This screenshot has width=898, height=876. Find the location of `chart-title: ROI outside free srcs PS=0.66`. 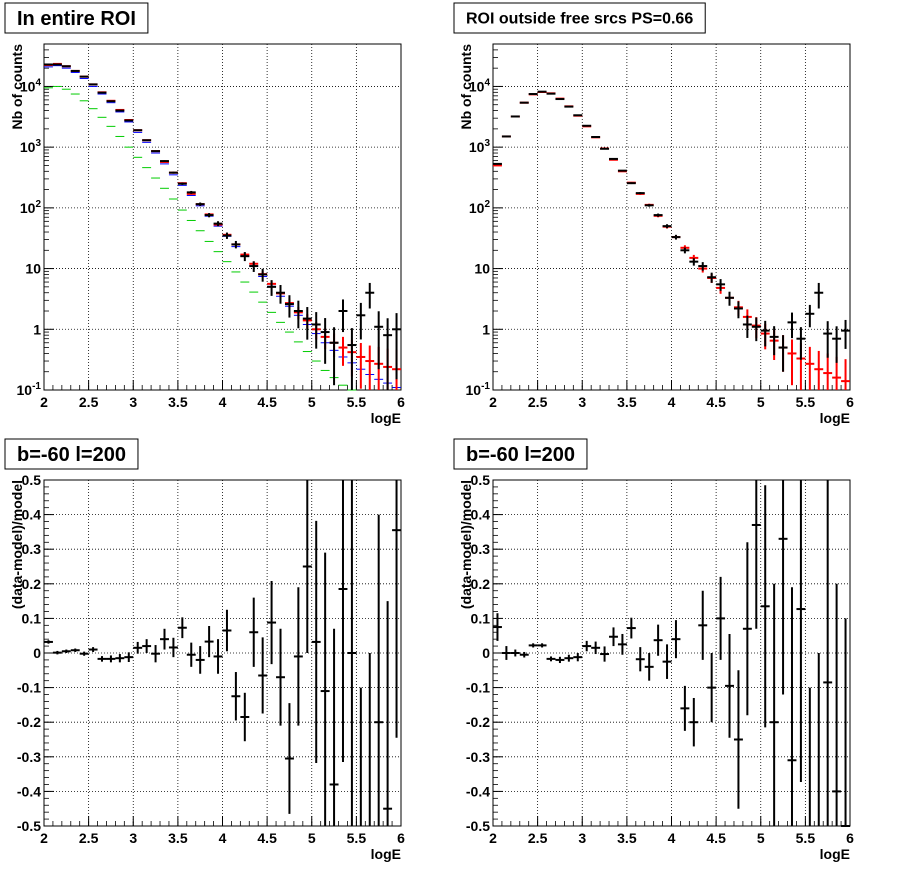

chart-title: ROI outside free srcs PS=0.66 is located at coordinates (579, 19).